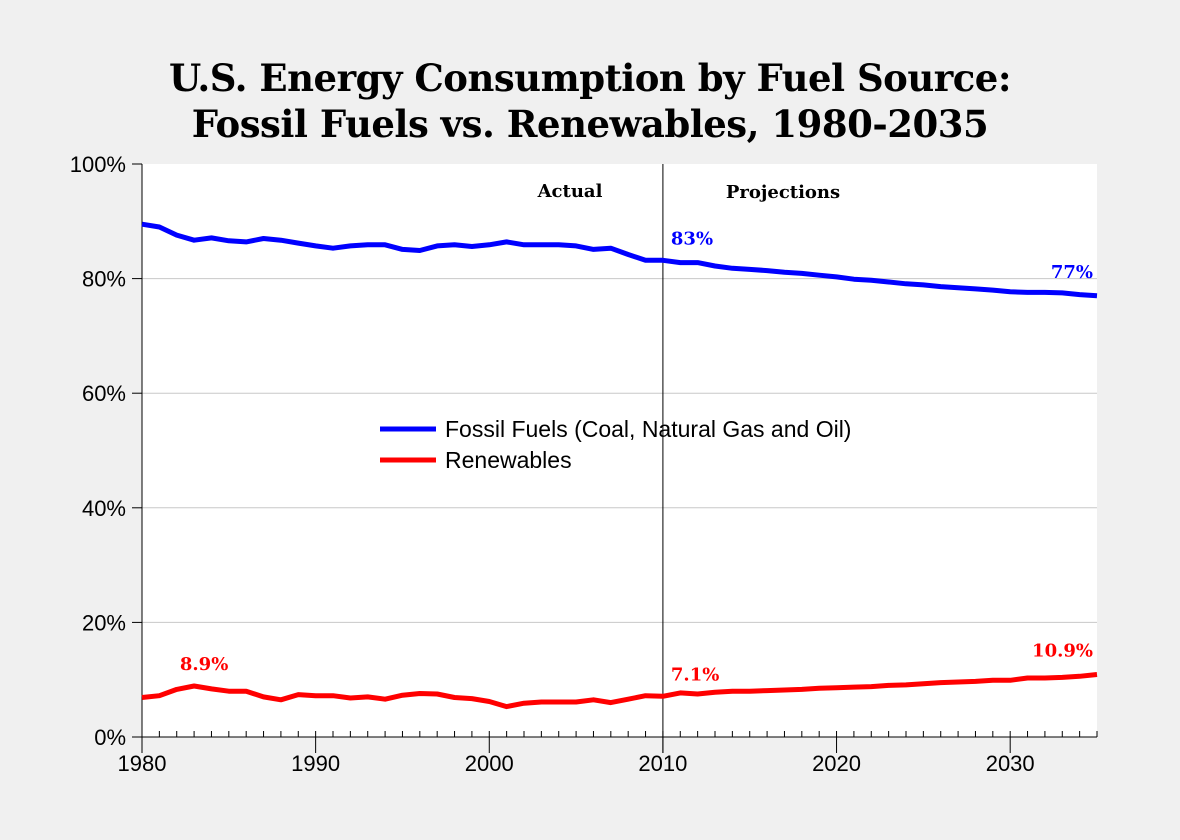  What do you see at coordinates (695, 674) in the screenshot?
I see `data-label: 7.1%` at bounding box center [695, 674].